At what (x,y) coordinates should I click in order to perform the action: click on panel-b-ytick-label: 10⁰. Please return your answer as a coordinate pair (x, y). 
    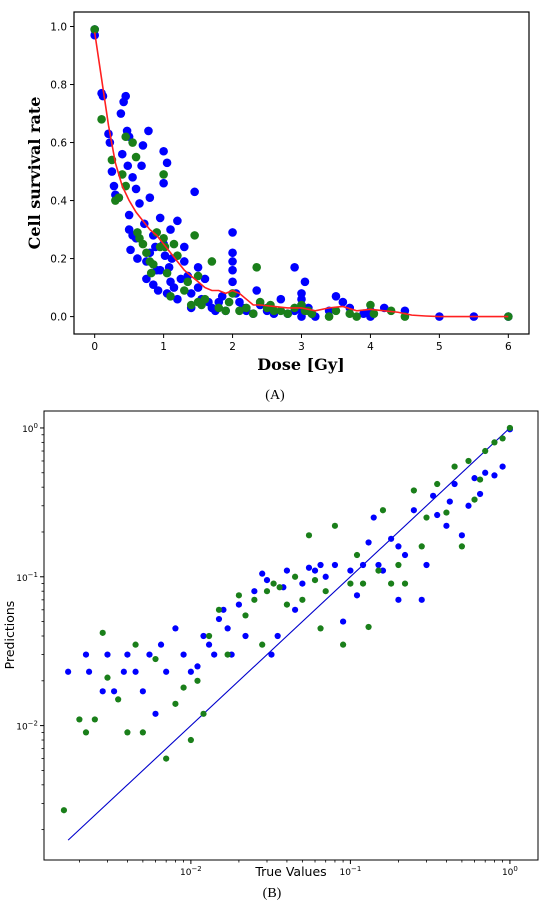
    Looking at the image, I should click on (30, 428).